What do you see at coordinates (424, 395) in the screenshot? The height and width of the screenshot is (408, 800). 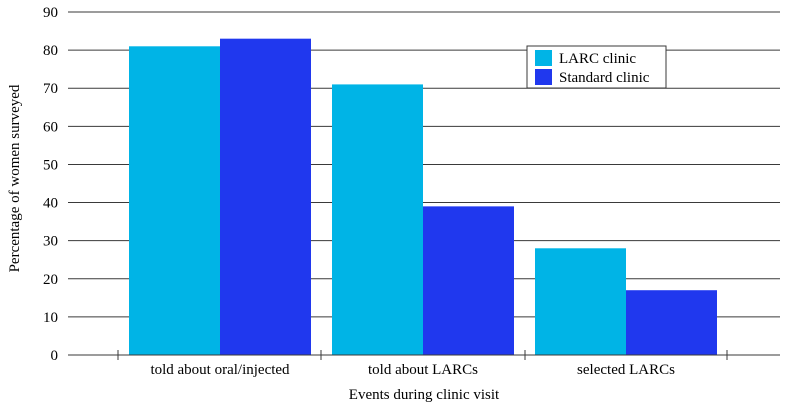 I see `x-axis-label: Events during clinic visit` at bounding box center [424, 395].